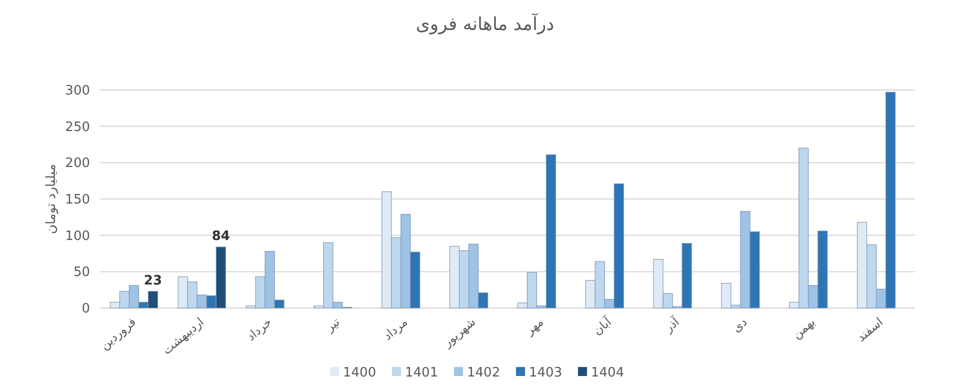  I want to click on x-tick-label: اسفند, so click(870, 329).